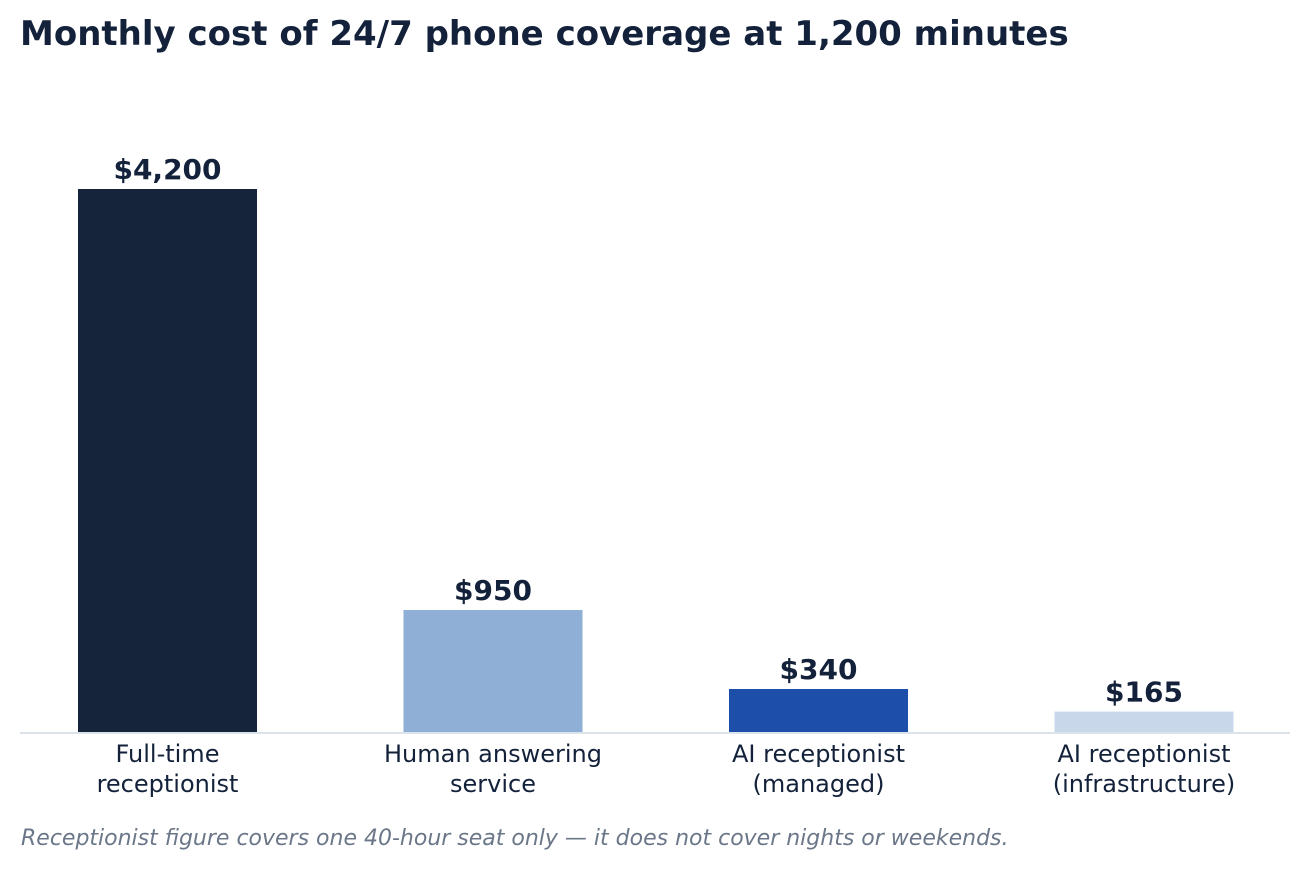 This screenshot has width=1310, height=874. What do you see at coordinates (493, 769) in the screenshot?
I see `x-tick-label-1: Human answering service` at bounding box center [493, 769].